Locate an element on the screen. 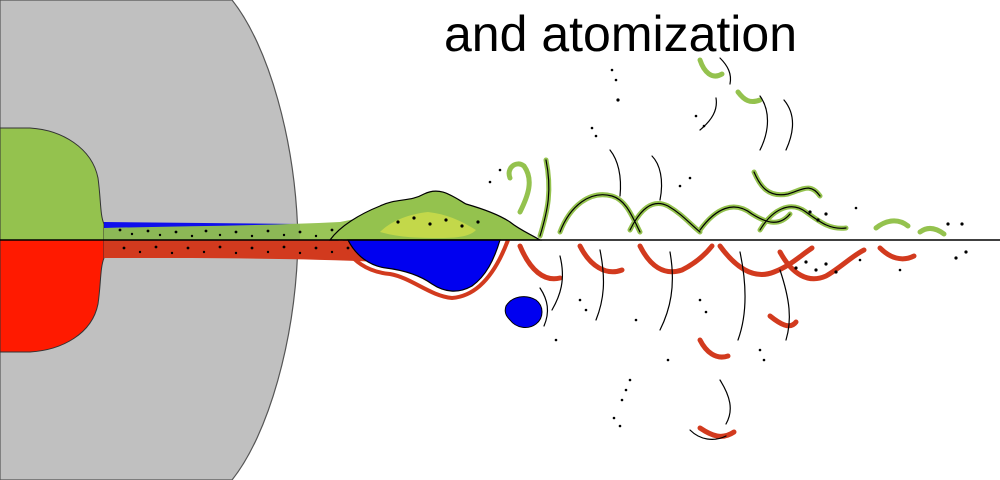 This screenshot has width=1000, height=480. lower-liquid-sheet is located at coordinates (252, 251).